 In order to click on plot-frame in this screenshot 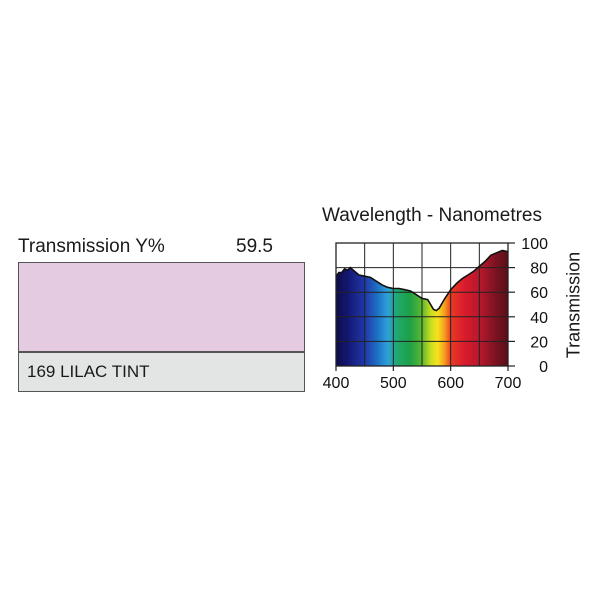, I will do `click(422, 304)`.